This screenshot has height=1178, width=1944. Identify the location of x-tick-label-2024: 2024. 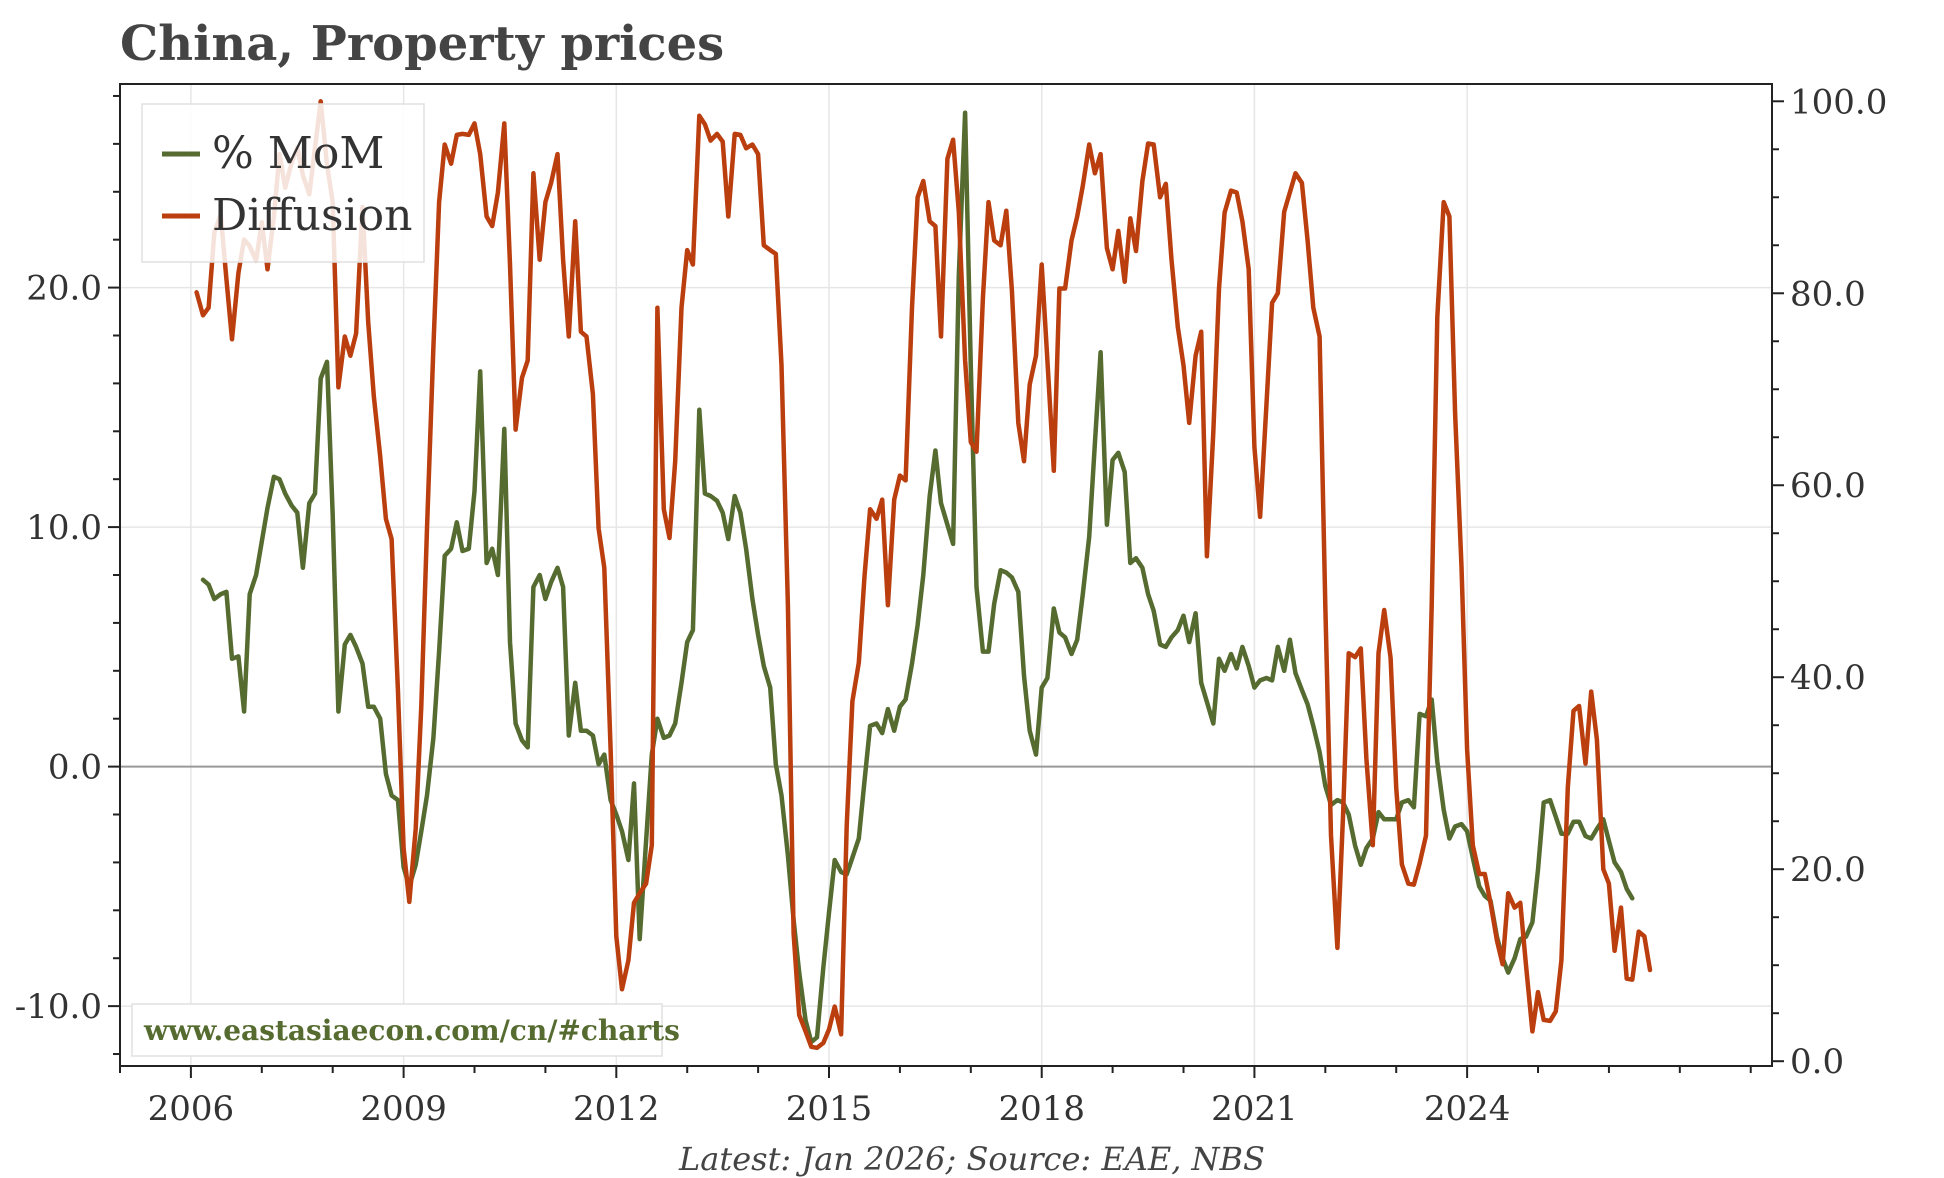
(1467, 1109).